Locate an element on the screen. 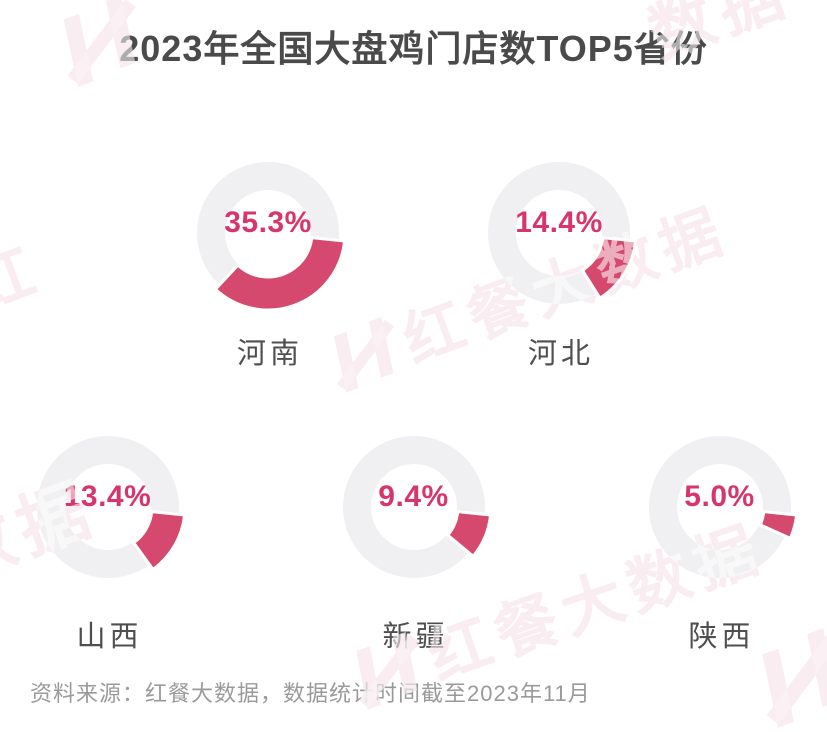 Image resolution: width=827 pixels, height=732 pixels. donut-shanxi: 13.4% 山西 is located at coordinates (108, 541).